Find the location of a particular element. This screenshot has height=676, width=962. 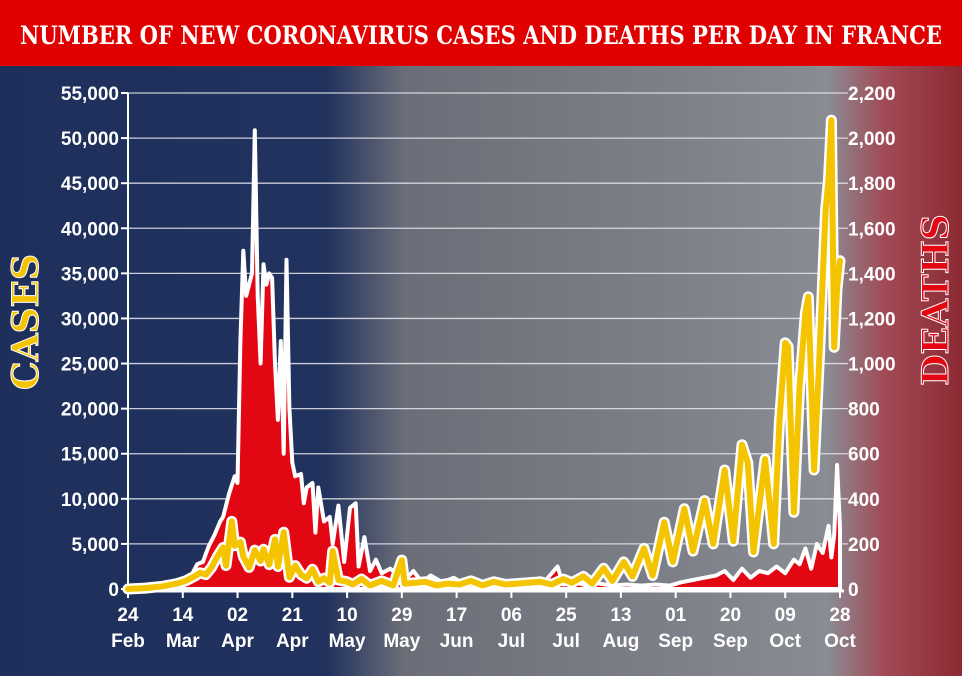

y-tick-label-left: 10,000 is located at coordinates (90, 500).